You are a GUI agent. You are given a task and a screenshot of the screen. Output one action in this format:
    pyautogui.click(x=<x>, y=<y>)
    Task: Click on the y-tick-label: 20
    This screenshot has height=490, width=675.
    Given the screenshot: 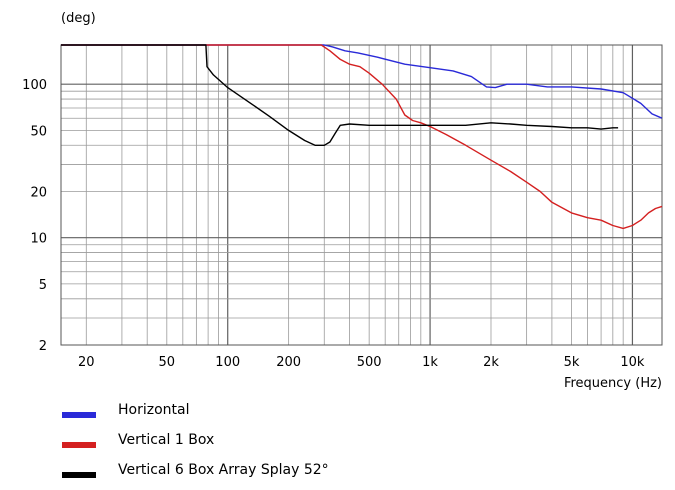 What is the action you would take?
    pyautogui.click(x=38, y=192)
    